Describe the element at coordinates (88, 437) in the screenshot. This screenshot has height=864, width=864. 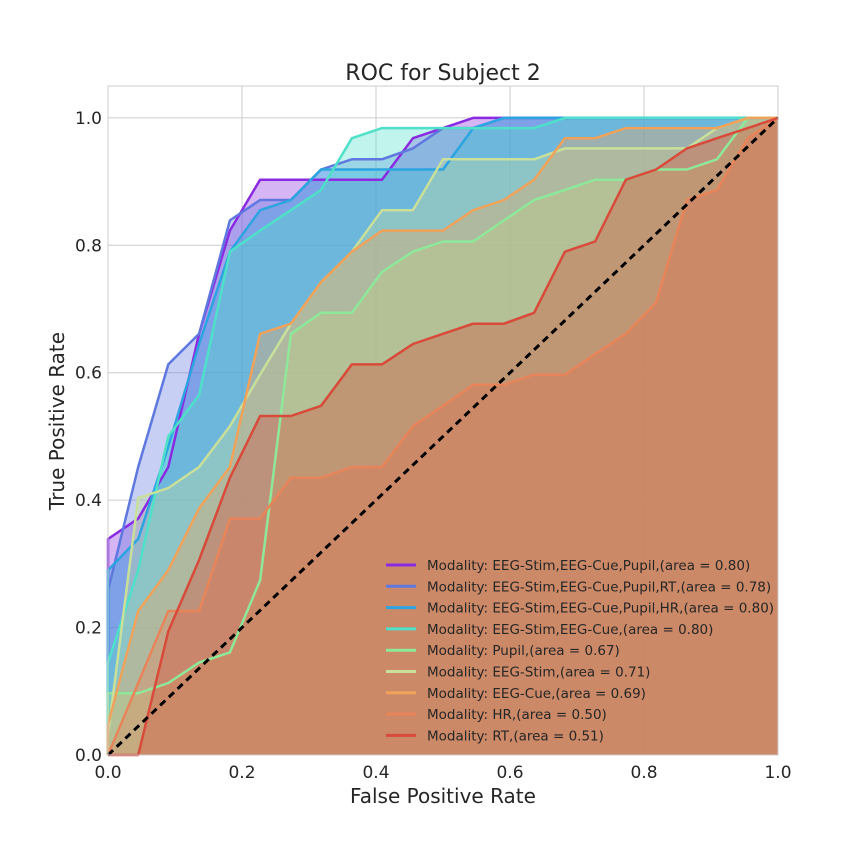
I see `y-tick-labels: 0.0 0.2 0.4 0.6 0.8 1.0` at that location.